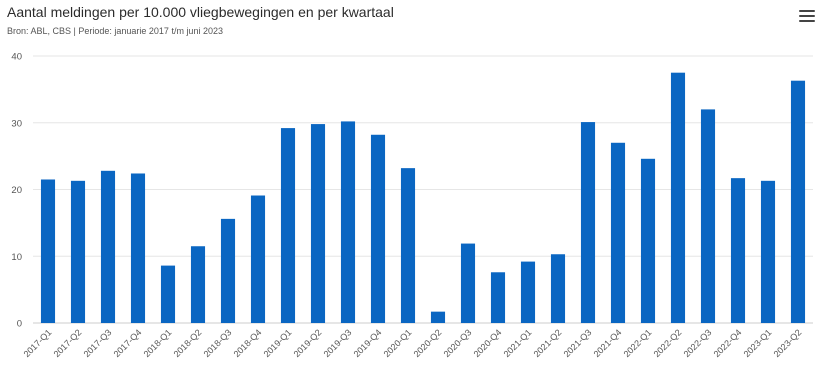 The width and height of the screenshot is (825, 368). What do you see at coordinates (158, 343) in the screenshot?
I see `x-tick-label: 2018-Q1` at bounding box center [158, 343].